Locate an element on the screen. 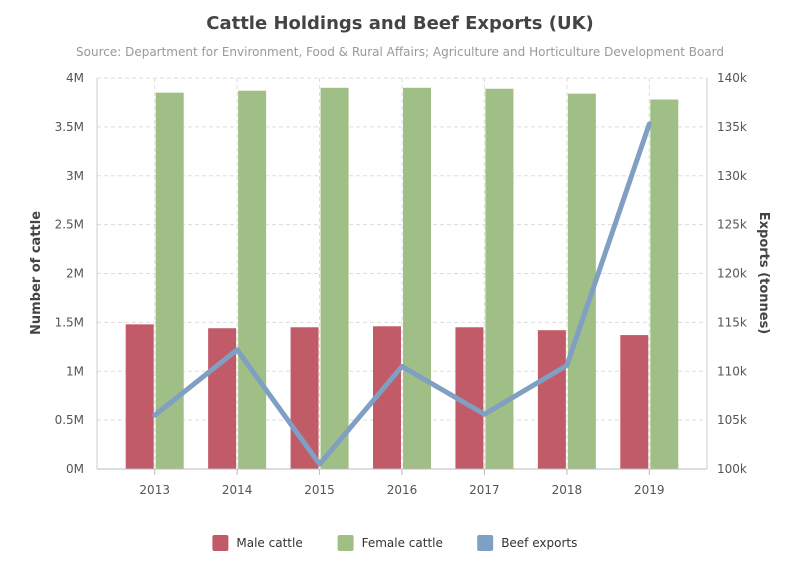 The height and width of the screenshot is (574, 800). legend-label: Female cattle is located at coordinates (402, 543).